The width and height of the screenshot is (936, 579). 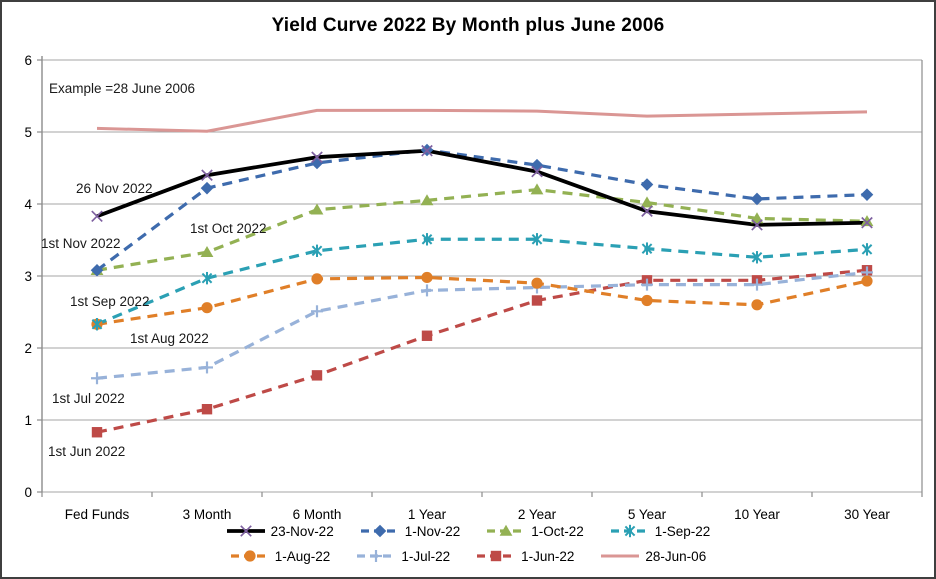 What do you see at coordinates (28, 276) in the screenshot?
I see `y-tick-label: 3` at bounding box center [28, 276].